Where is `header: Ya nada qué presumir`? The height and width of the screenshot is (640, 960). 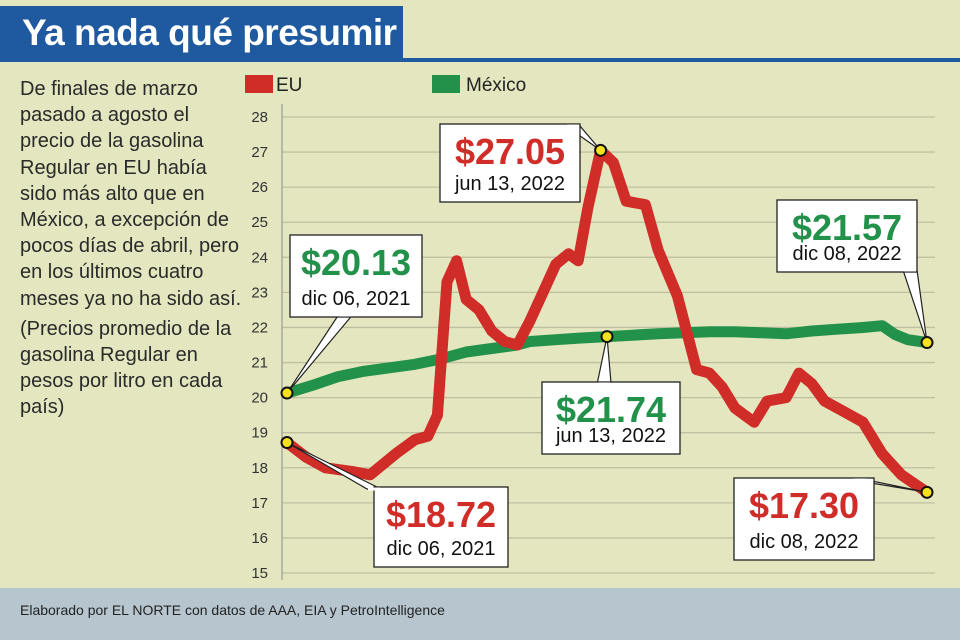
header: Ya nada qué presumir is located at coordinates (480, 31).